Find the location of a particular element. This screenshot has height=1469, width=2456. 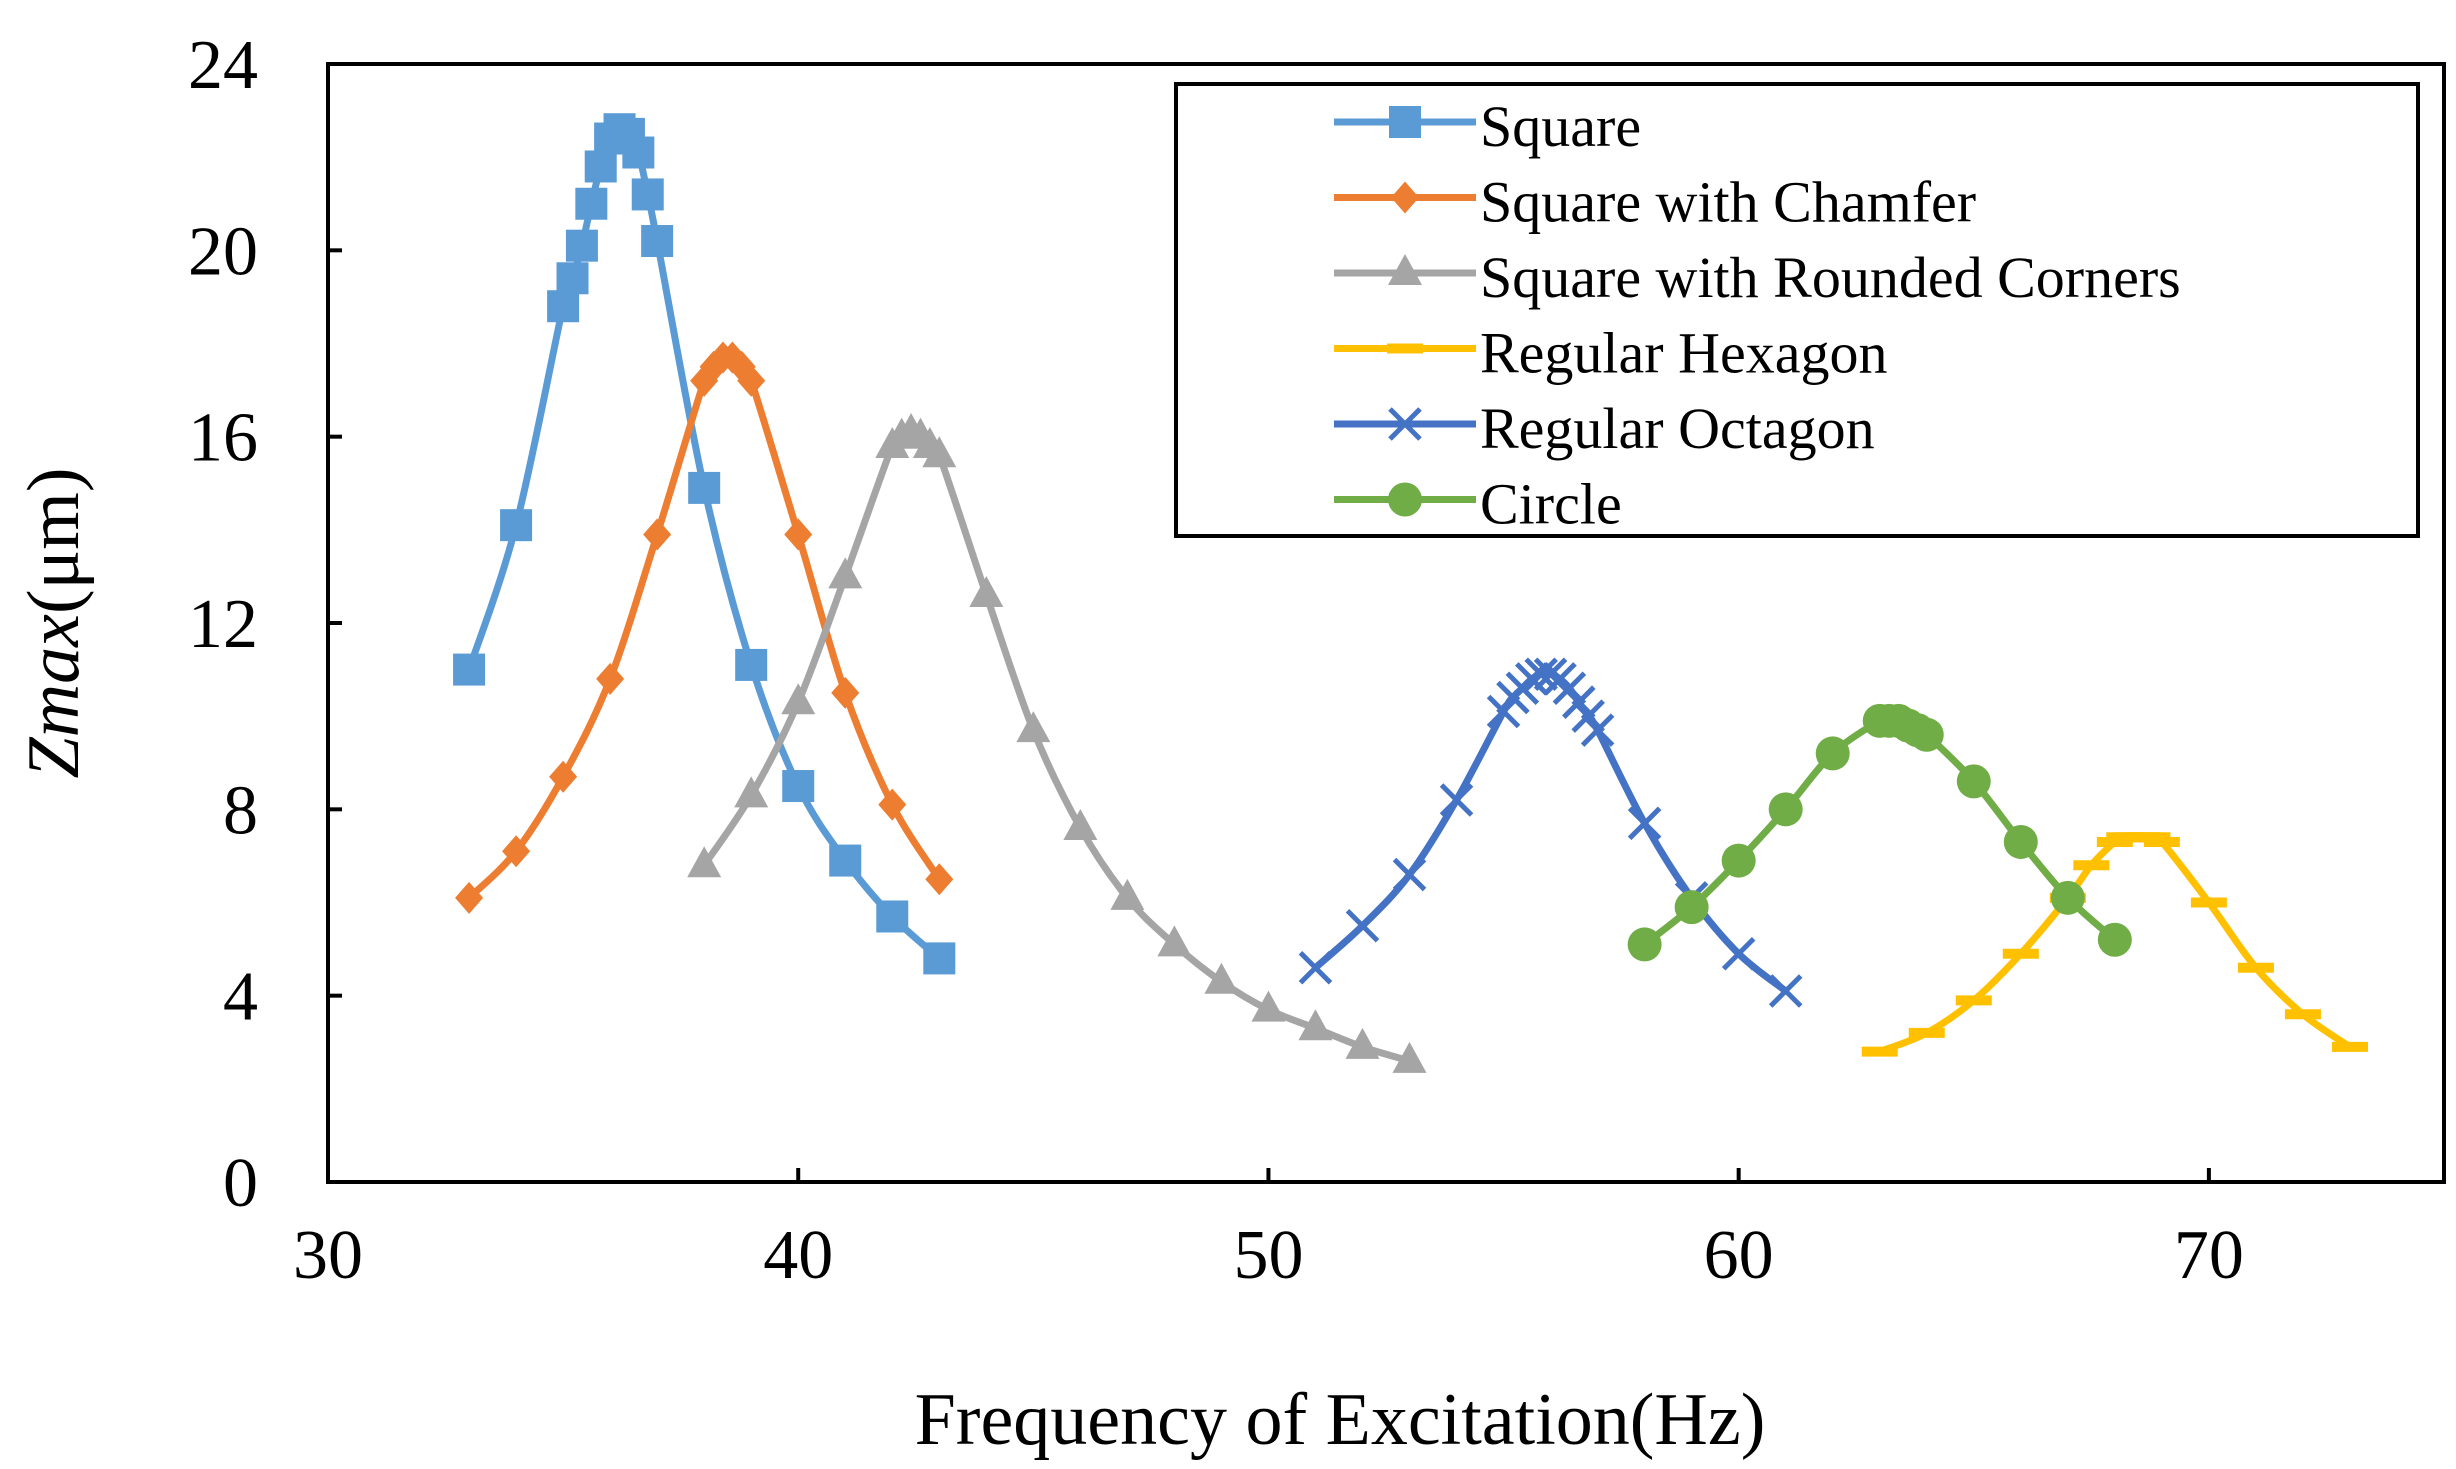

x-axis-ticks: 30 40 50 60 70 is located at coordinates (1268, 1231).